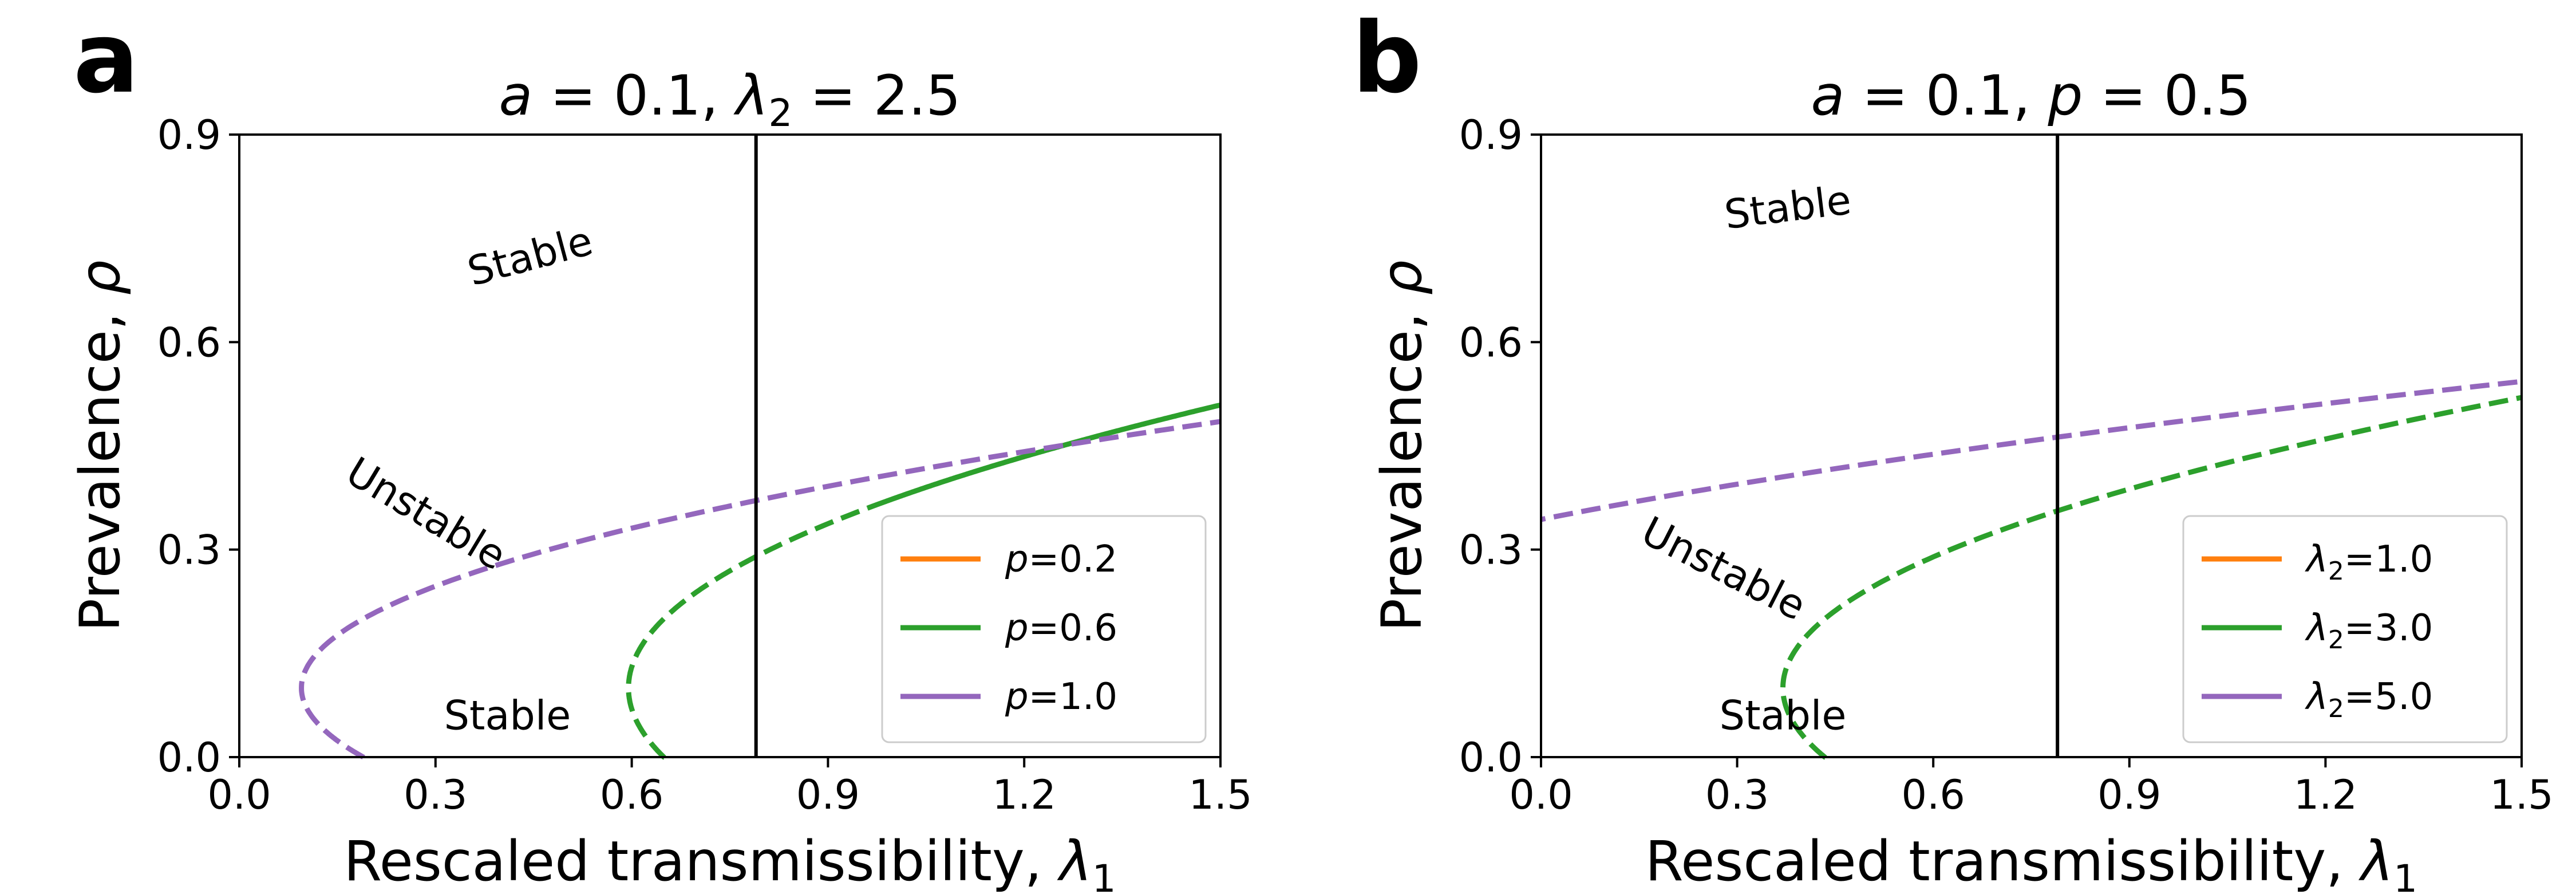  What do you see at coordinates (1073, 628) in the screenshot?
I see `legend-value: =0.6` at bounding box center [1073, 628].